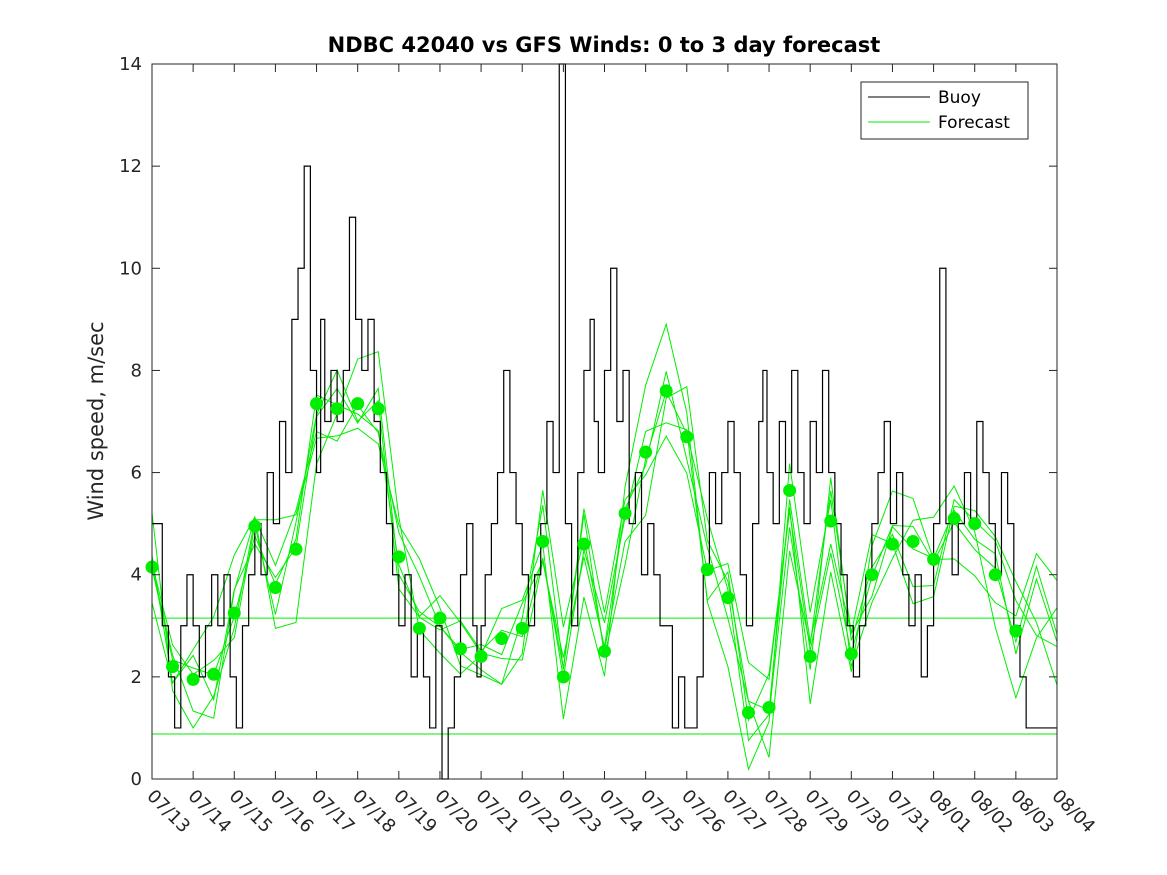  I want to click on x-tick-label: 07/28, so click(786, 812).